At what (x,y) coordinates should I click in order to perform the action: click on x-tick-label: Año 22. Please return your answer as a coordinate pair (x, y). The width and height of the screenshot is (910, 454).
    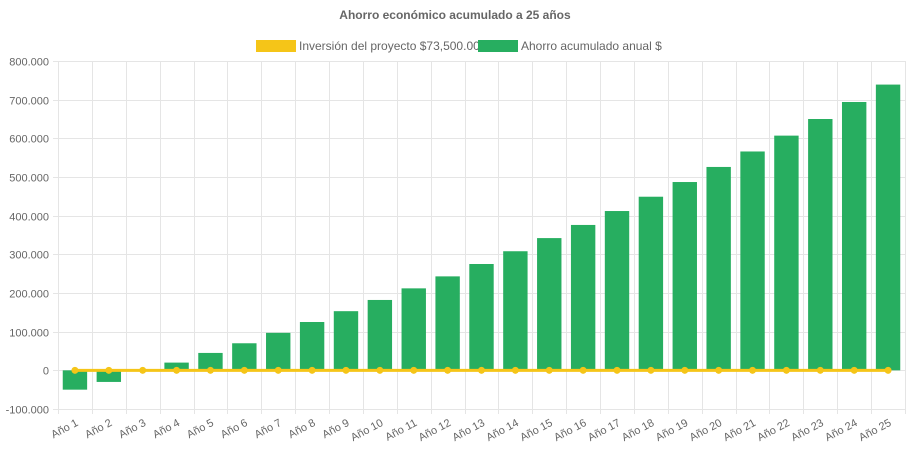
    Looking at the image, I should click on (773, 430).